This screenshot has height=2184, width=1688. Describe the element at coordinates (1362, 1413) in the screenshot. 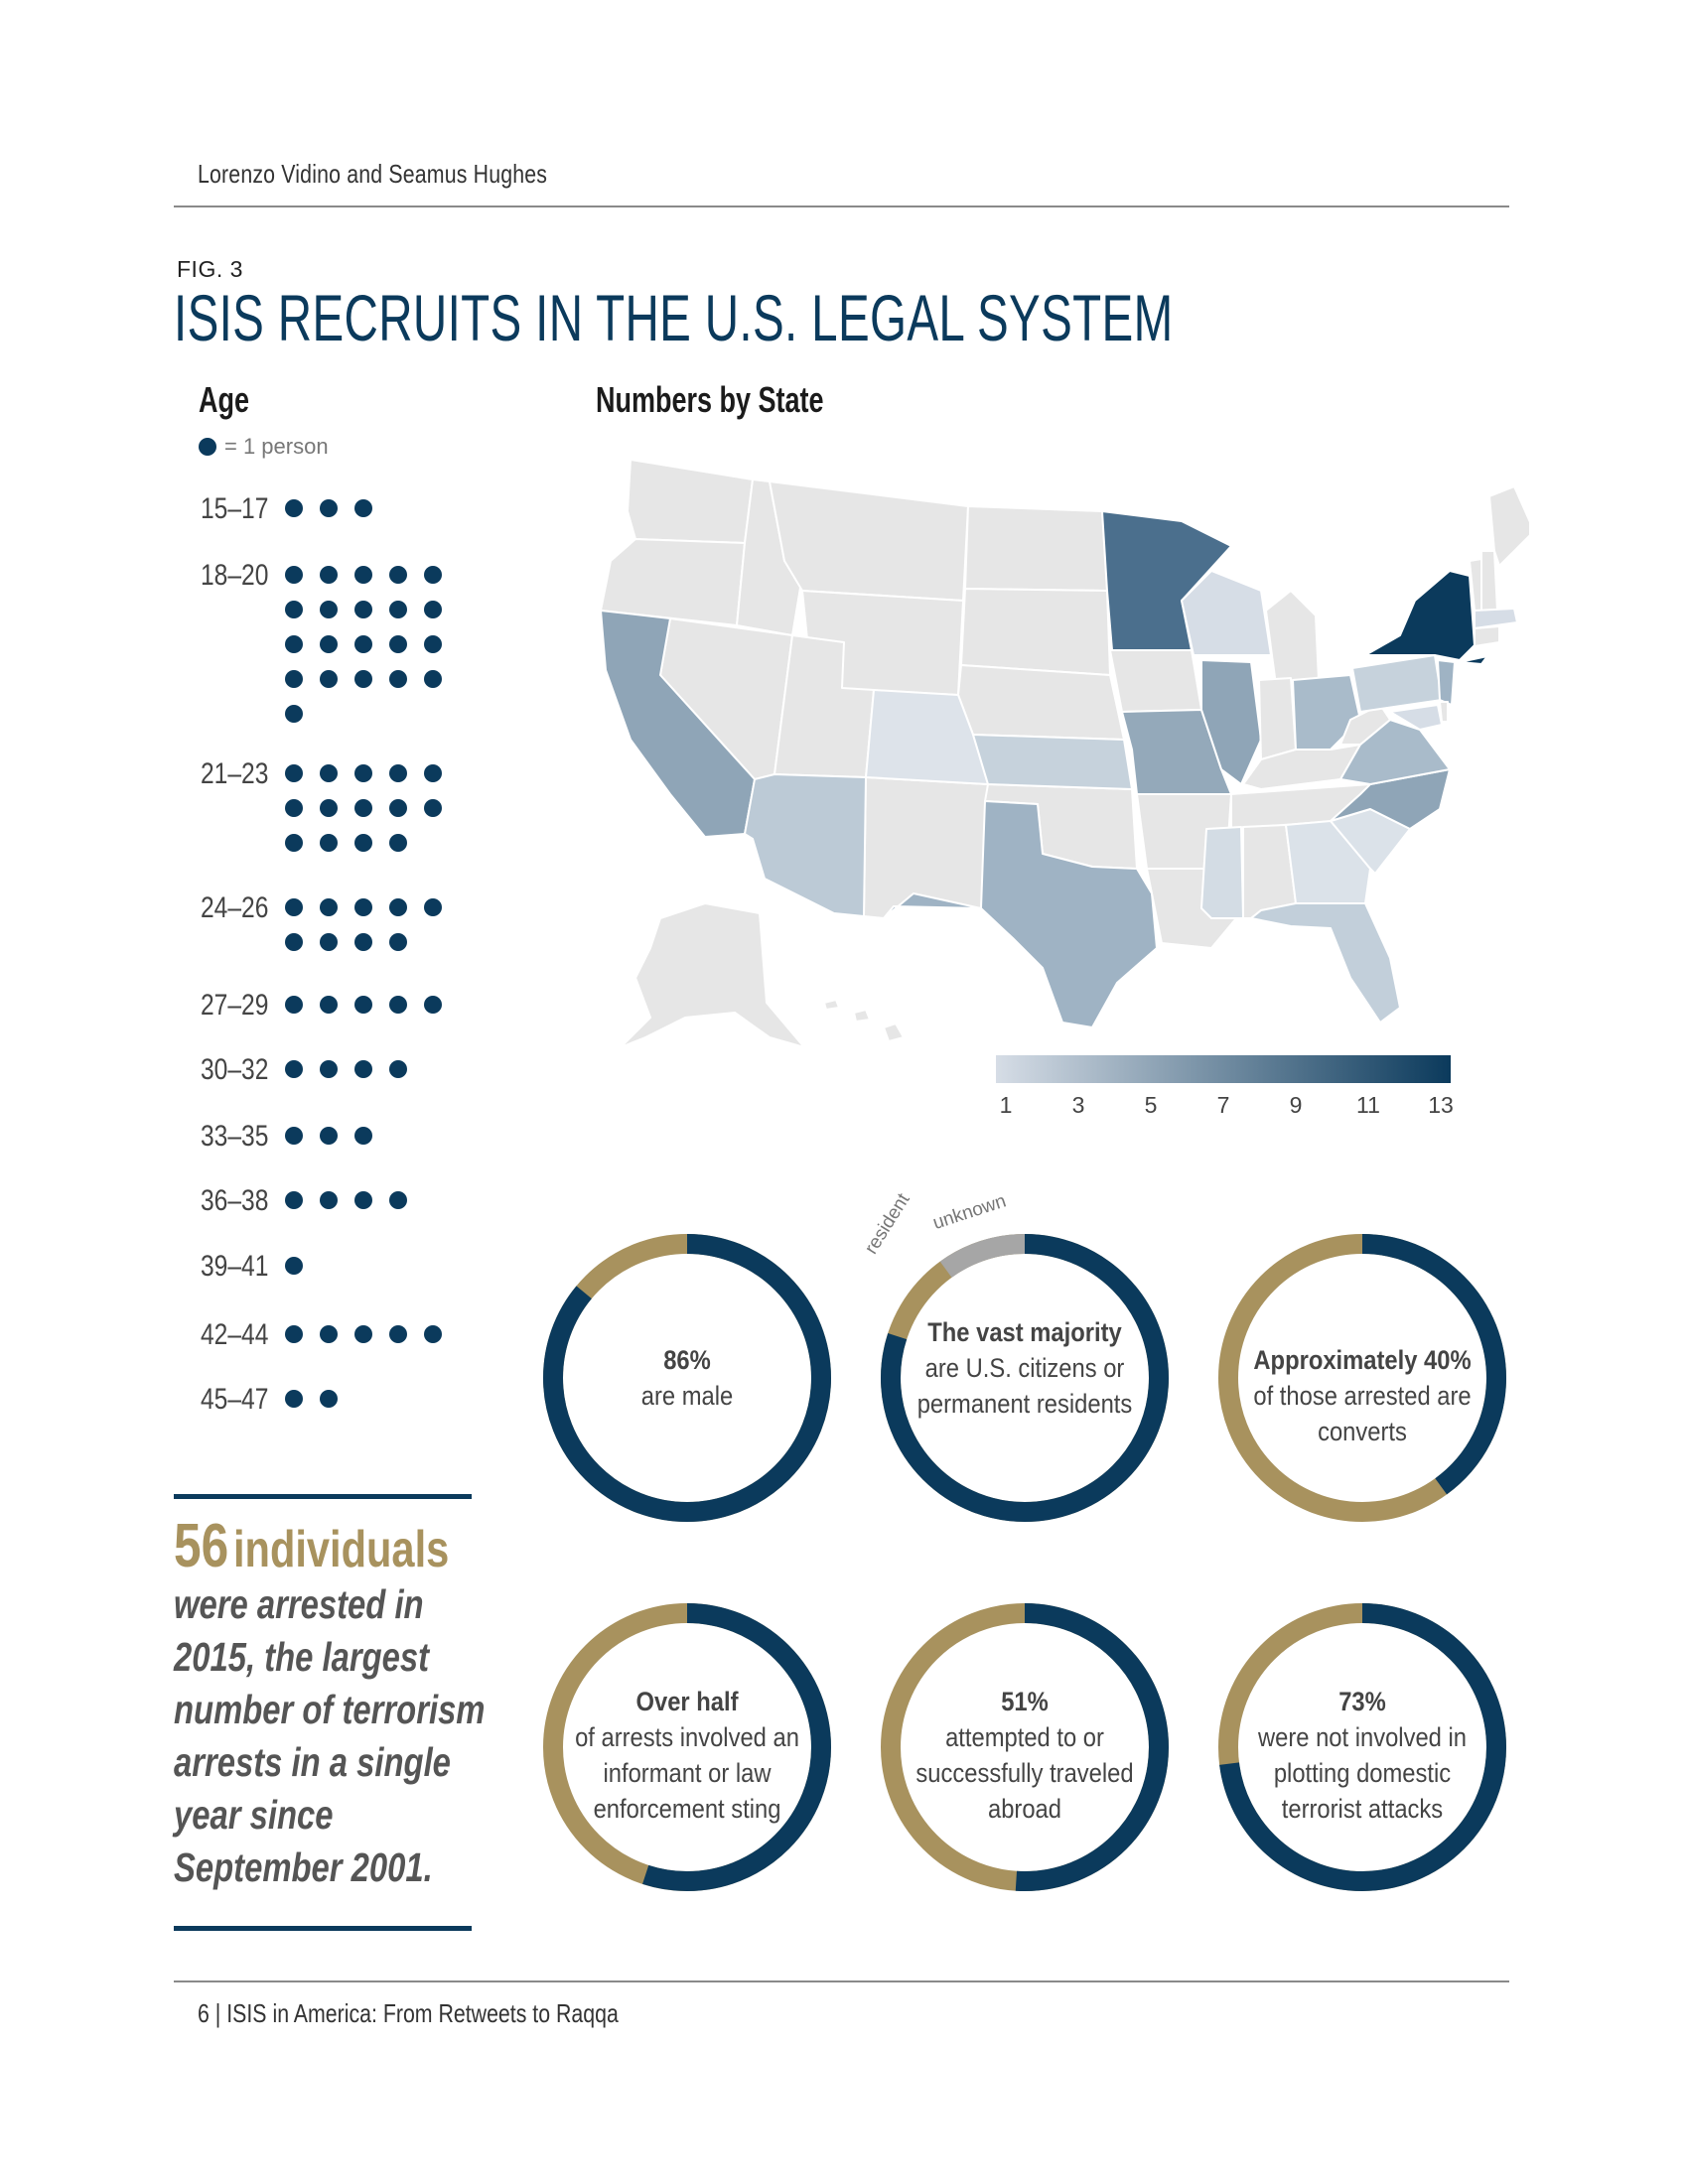

I see `ring-body-text: of those arrested are converts` at that location.